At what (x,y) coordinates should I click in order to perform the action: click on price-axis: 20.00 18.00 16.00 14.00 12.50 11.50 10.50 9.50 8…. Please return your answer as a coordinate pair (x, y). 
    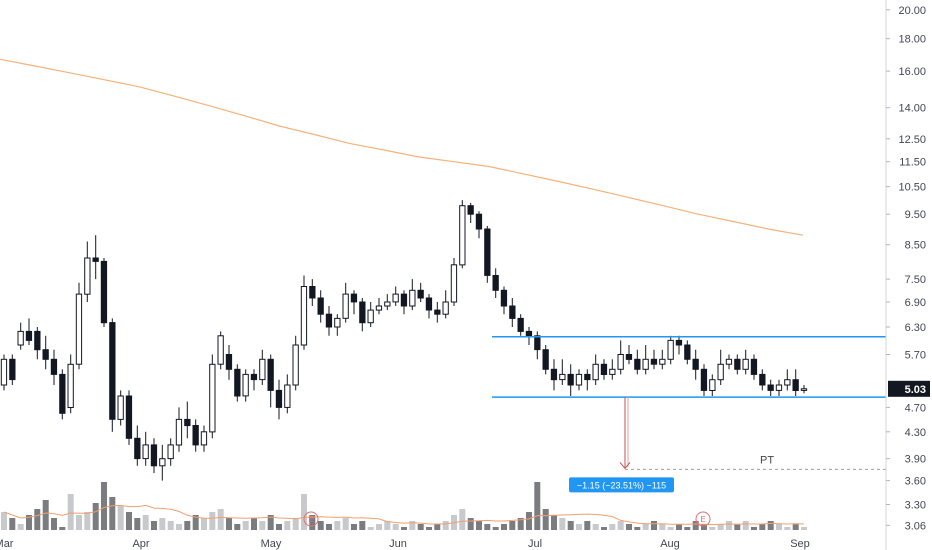
    Looking at the image, I should click on (907, 275).